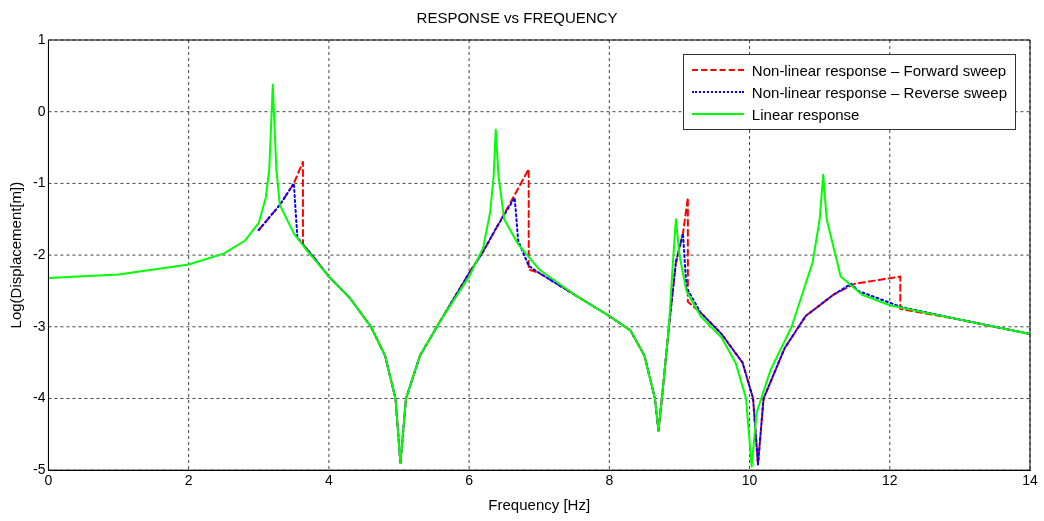 The image size is (1044, 521). Describe the element at coordinates (39, 397) in the screenshot. I see `y-tick-label: -4` at that location.